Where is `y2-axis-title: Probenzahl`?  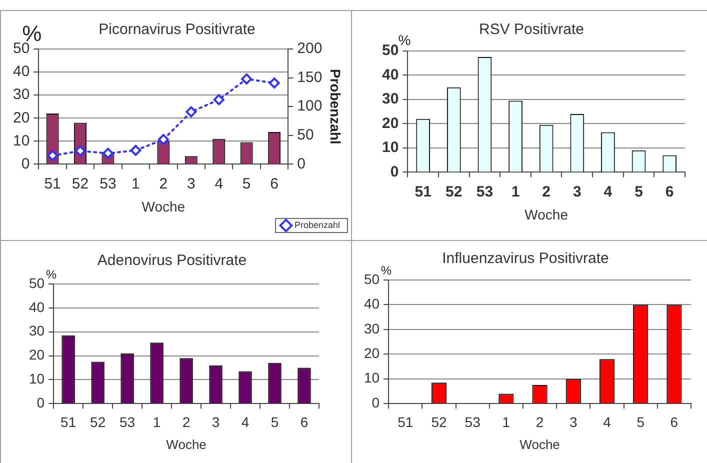 y2-axis-title: Probenzahl is located at coordinates (336, 106).